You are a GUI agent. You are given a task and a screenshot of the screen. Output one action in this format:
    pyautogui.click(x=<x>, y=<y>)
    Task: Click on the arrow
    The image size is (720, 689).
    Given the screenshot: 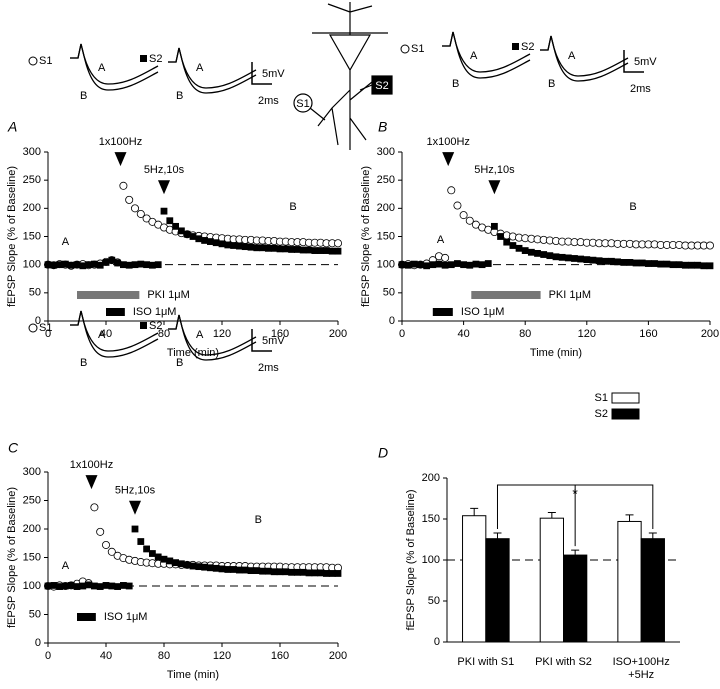 What is the action you would take?
    pyautogui.click(x=120, y=159)
    